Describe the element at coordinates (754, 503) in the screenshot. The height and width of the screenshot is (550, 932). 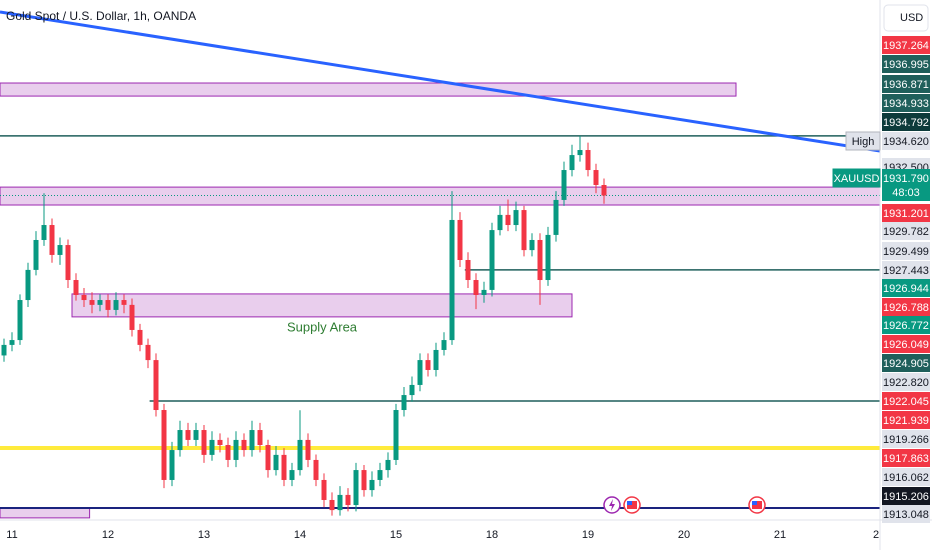
I see `flag-icon` at that location.